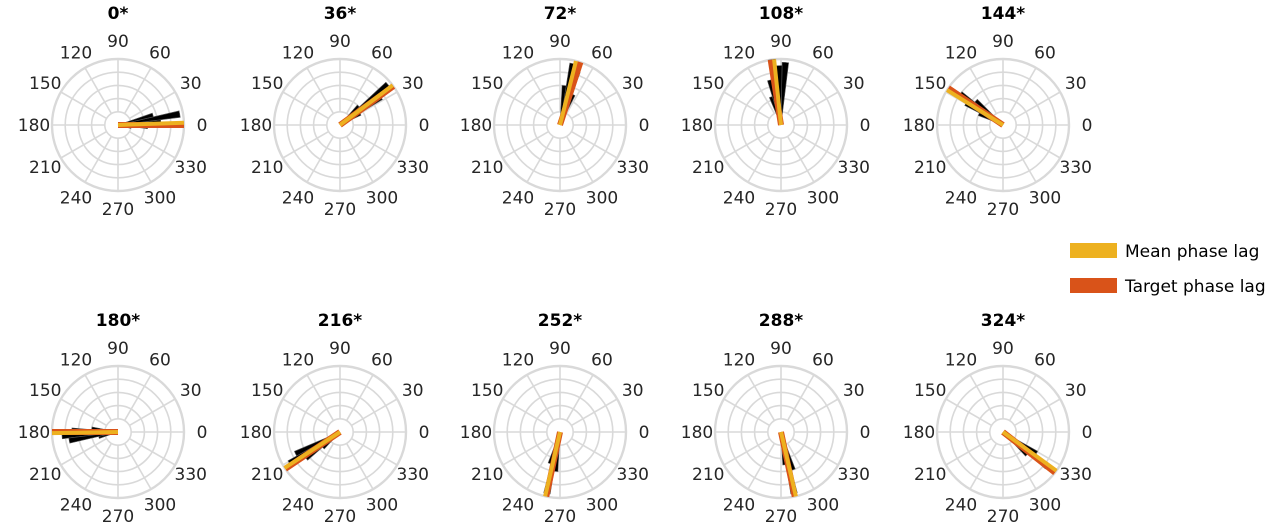 The height and width of the screenshot is (525, 1288). What do you see at coordinates (118, 14) in the screenshot?
I see `panel-title: 0*` at bounding box center [118, 14].